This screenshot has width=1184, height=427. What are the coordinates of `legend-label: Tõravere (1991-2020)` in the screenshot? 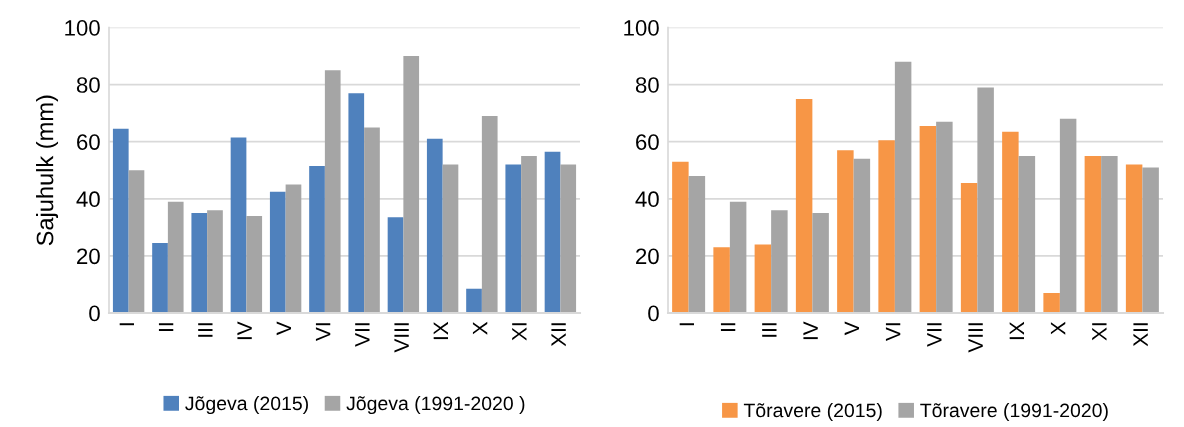 It's located at (1014, 412).